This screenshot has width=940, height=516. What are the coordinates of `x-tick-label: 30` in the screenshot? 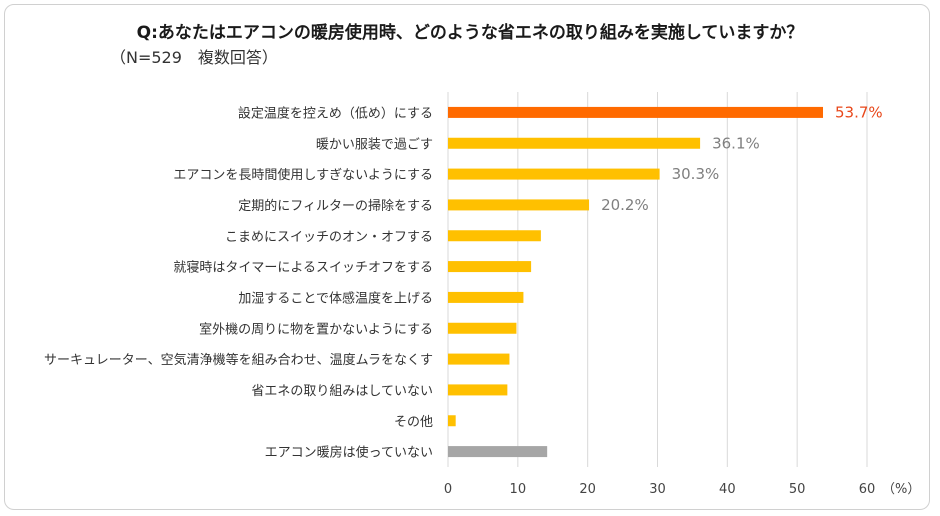 It's located at (657, 489).